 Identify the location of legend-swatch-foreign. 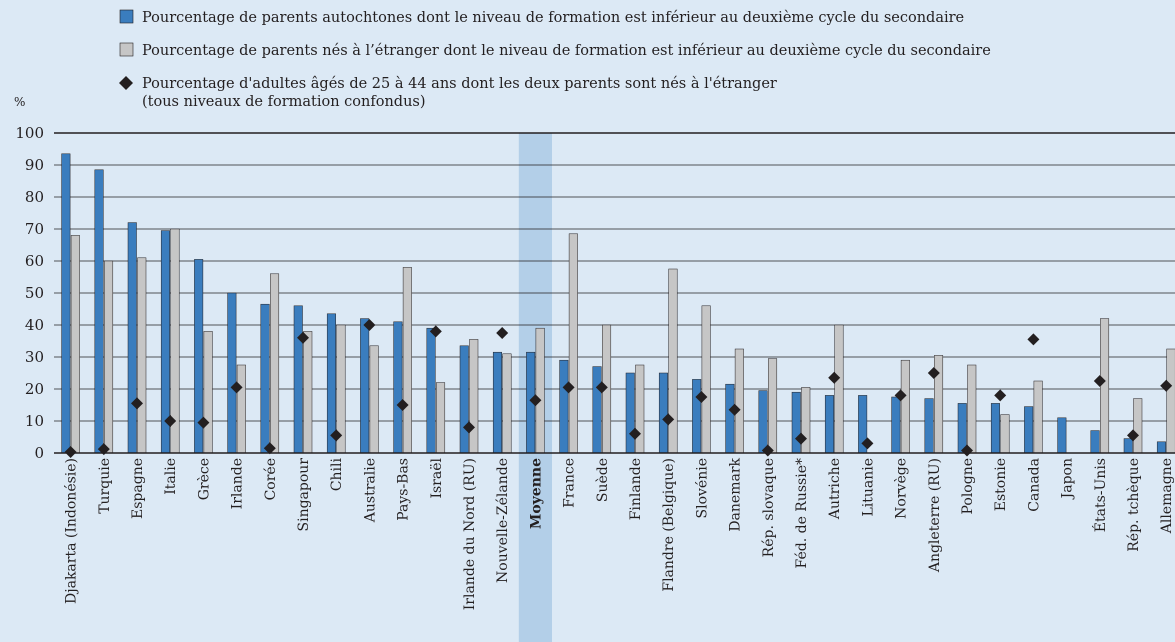
(126, 49).